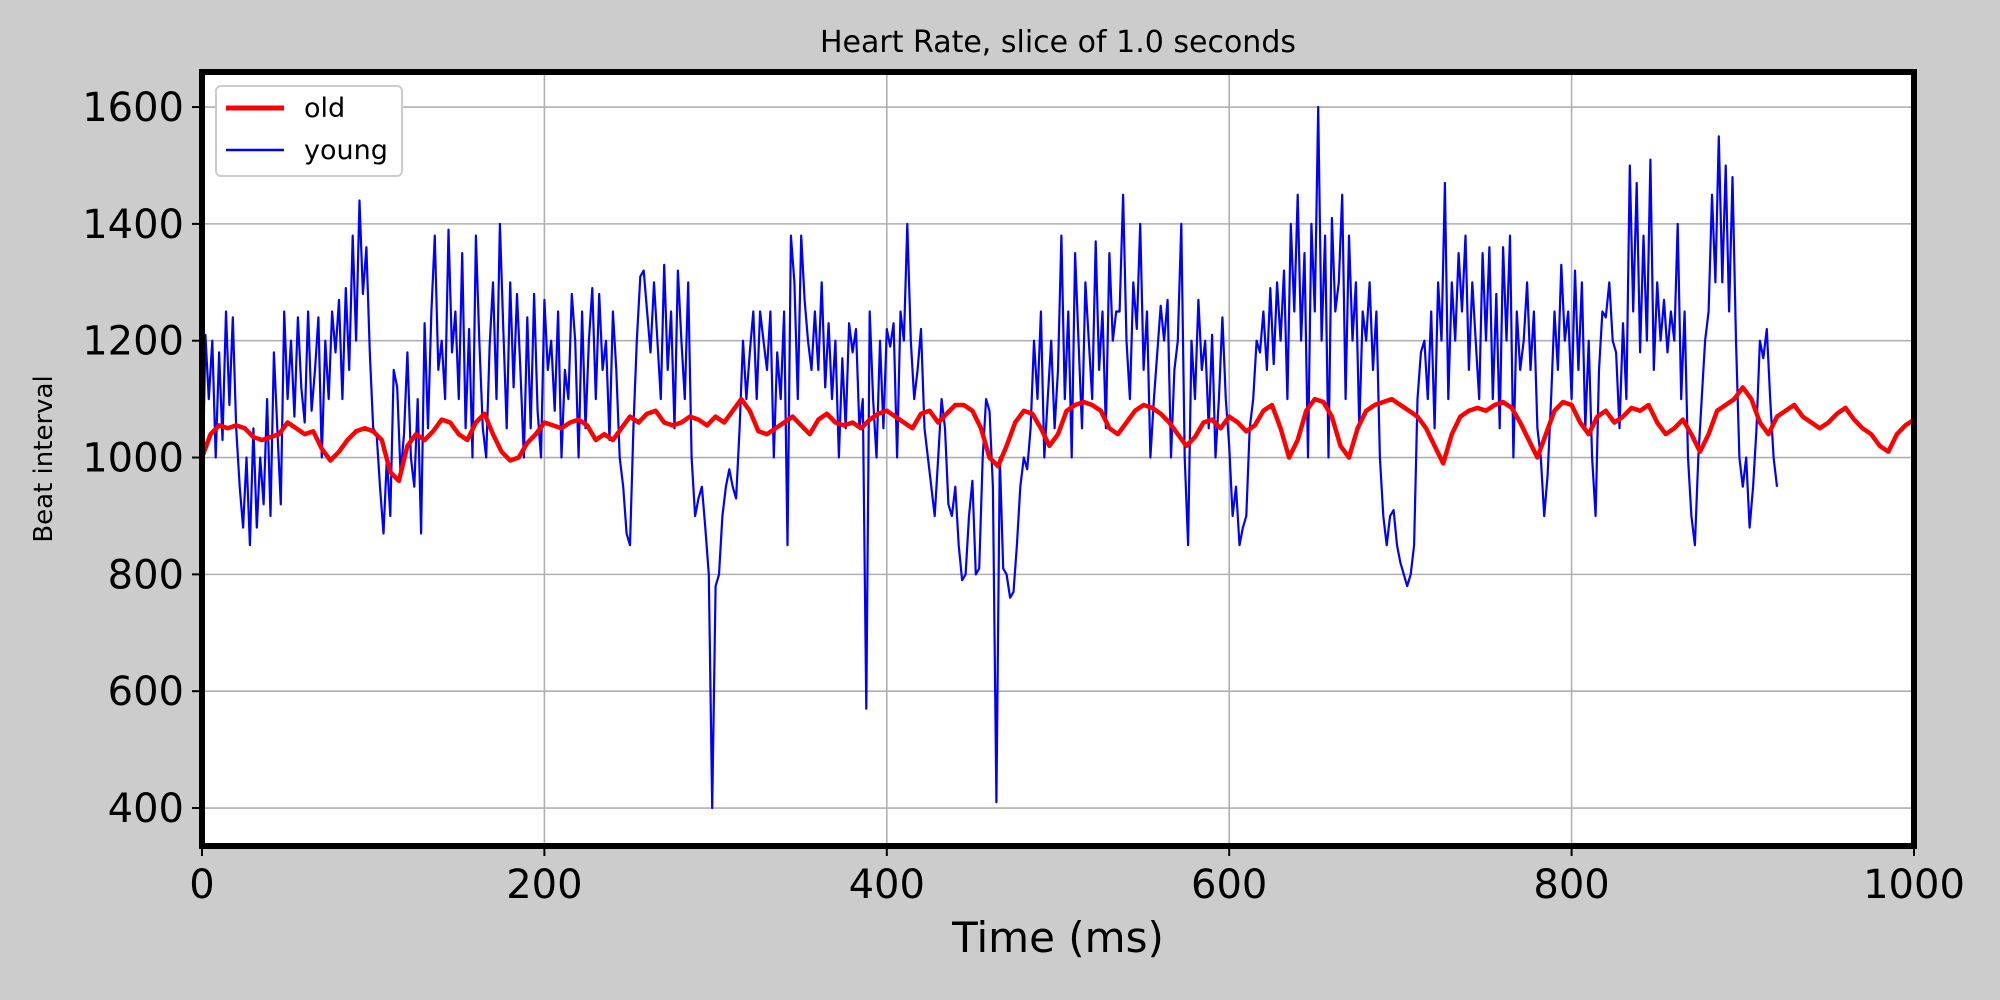 The height and width of the screenshot is (1000, 2000). I want to click on y-tick-label: 400, so click(146, 809).